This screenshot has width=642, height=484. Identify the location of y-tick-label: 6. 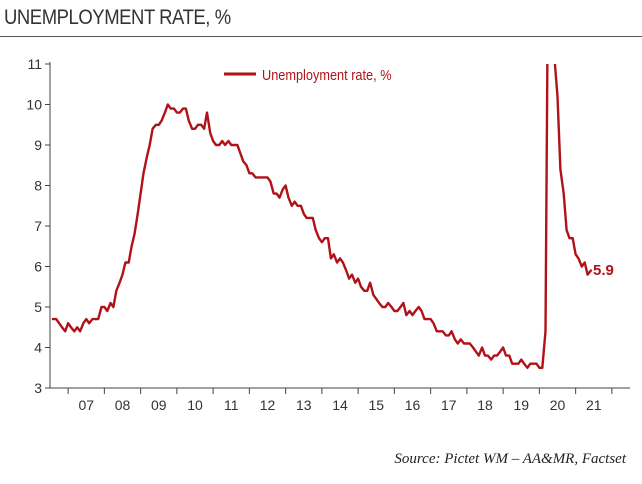
(38, 267).